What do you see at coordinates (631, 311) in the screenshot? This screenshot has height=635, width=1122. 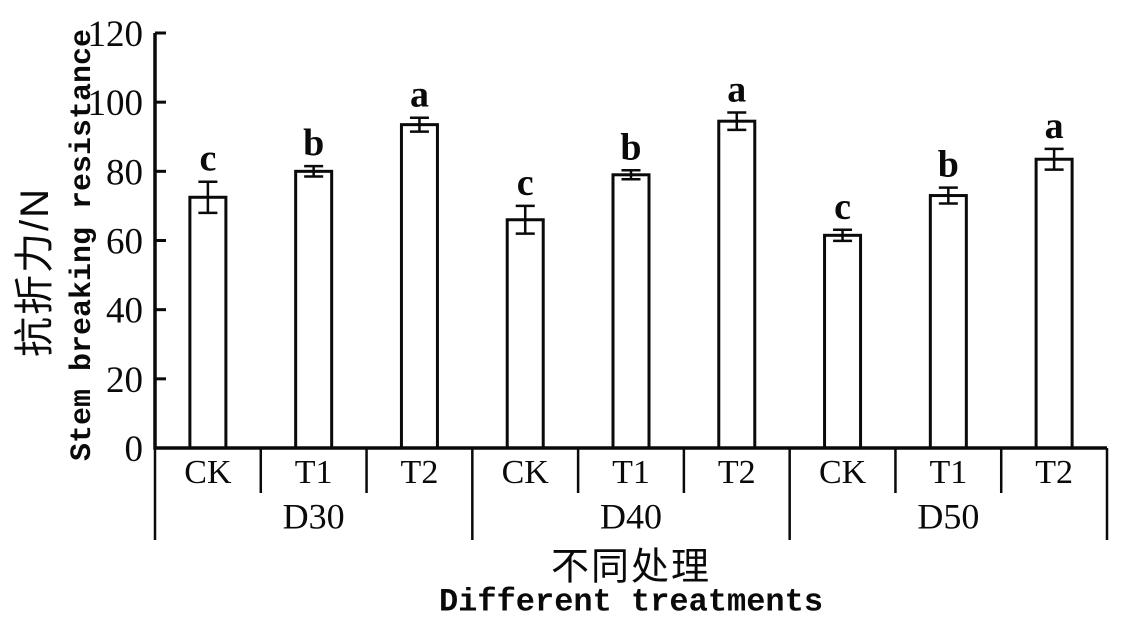 I see `bar-D40-T1` at bounding box center [631, 311].